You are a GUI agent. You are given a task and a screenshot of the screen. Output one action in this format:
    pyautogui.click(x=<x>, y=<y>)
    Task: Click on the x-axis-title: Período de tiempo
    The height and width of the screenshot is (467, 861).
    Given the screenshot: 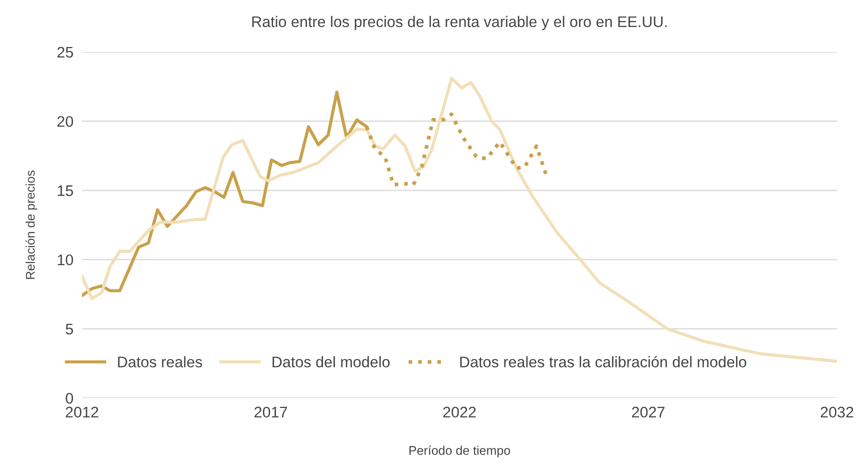 What is the action you would take?
    pyautogui.click(x=459, y=452)
    